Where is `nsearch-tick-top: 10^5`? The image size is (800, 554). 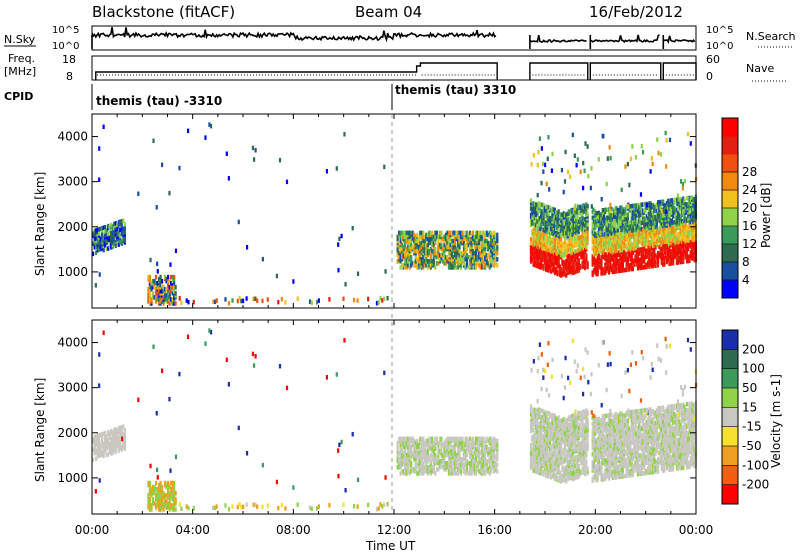
nsearch-tick-top: 10^5 is located at coordinates (719, 30).